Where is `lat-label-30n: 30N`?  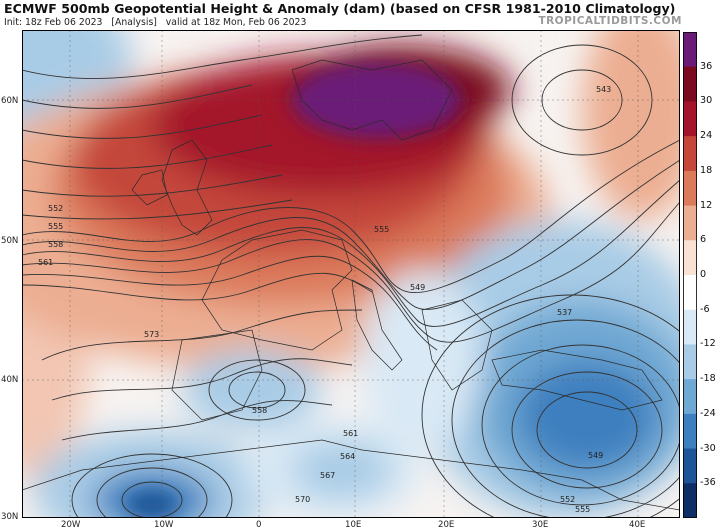
lat-label-30n: 30N is located at coordinates (10, 517).